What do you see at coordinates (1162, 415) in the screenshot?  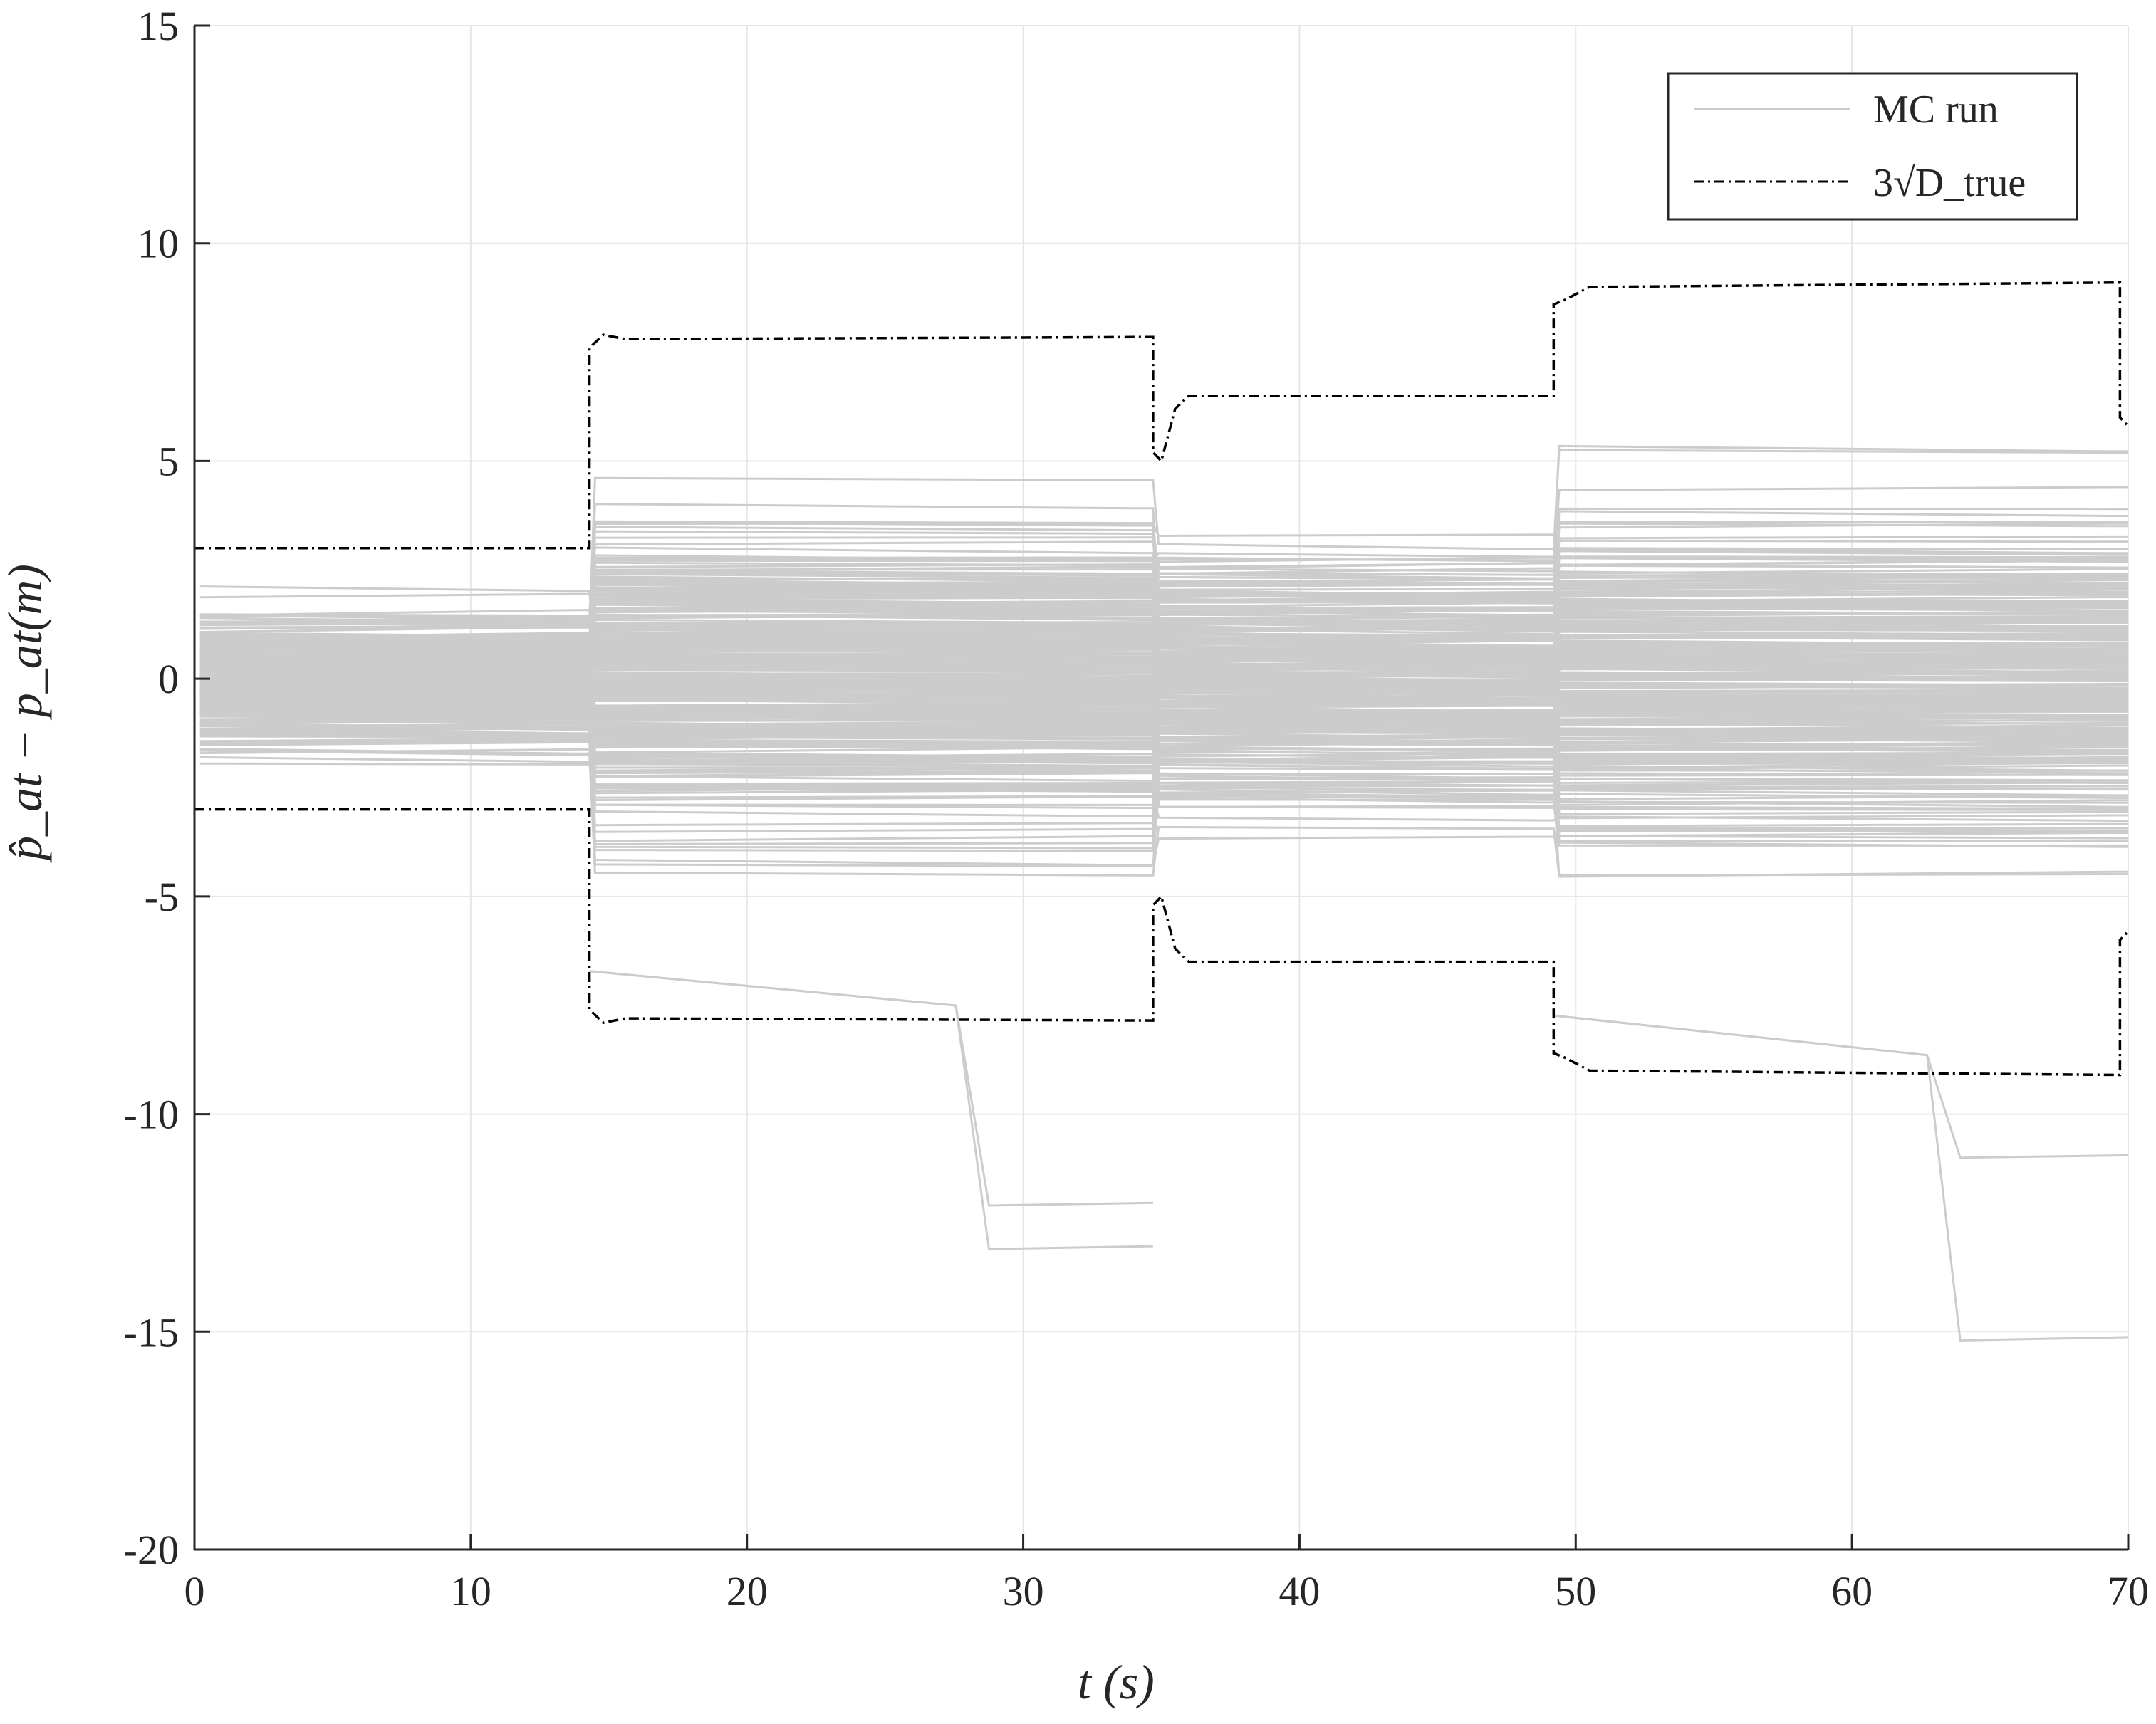 I see `bound-line-upper` at bounding box center [1162, 415].